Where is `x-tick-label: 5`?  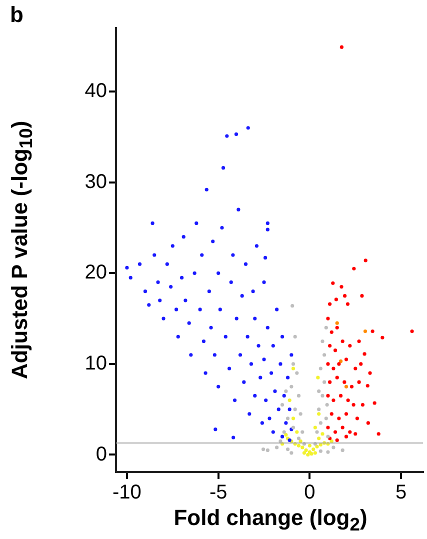 x-tick-label: 5 is located at coordinates (401, 493).